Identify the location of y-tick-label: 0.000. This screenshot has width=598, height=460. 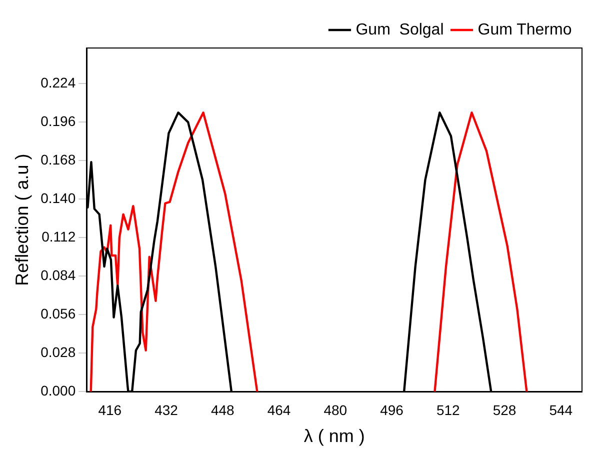
(58, 390).